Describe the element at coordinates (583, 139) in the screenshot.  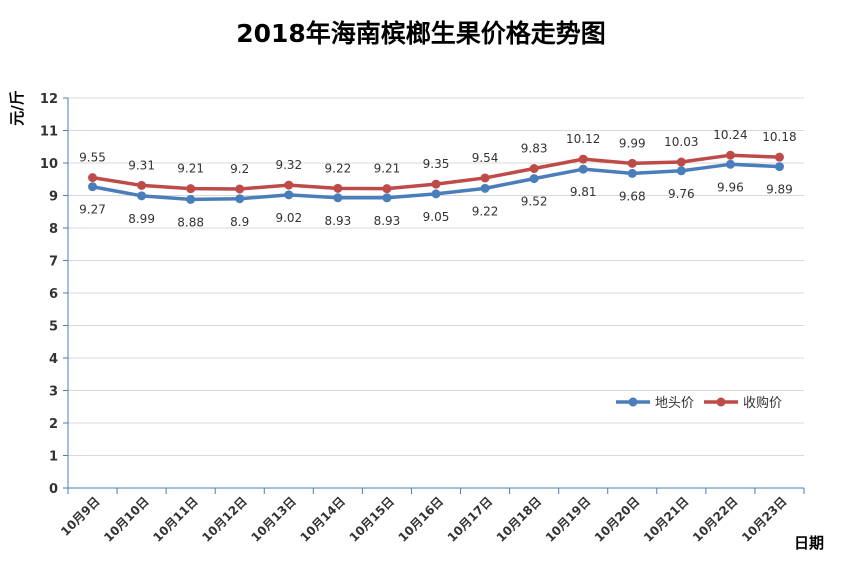
I see `data-label: 10.12` at that location.